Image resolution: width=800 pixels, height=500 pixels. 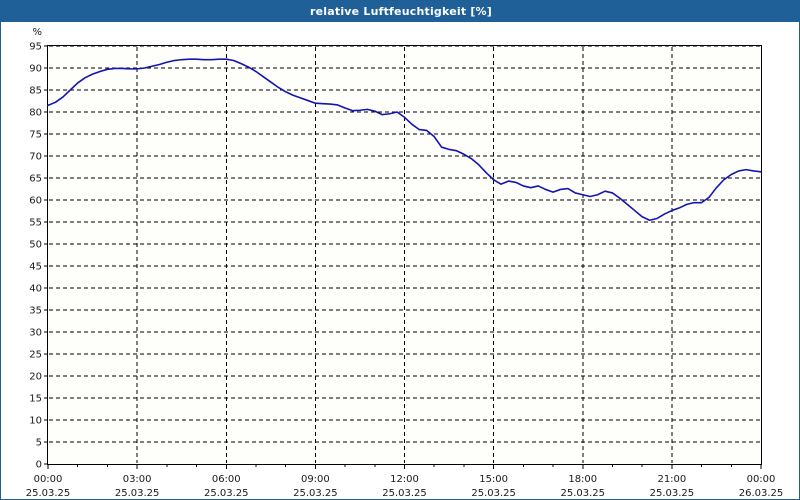 I want to click on y-axis-labels: 0 5 10 15 20 25 30 35 40 45 50 55 60 65 70 75 80 85 90 95%, so click(x=35, y=249).